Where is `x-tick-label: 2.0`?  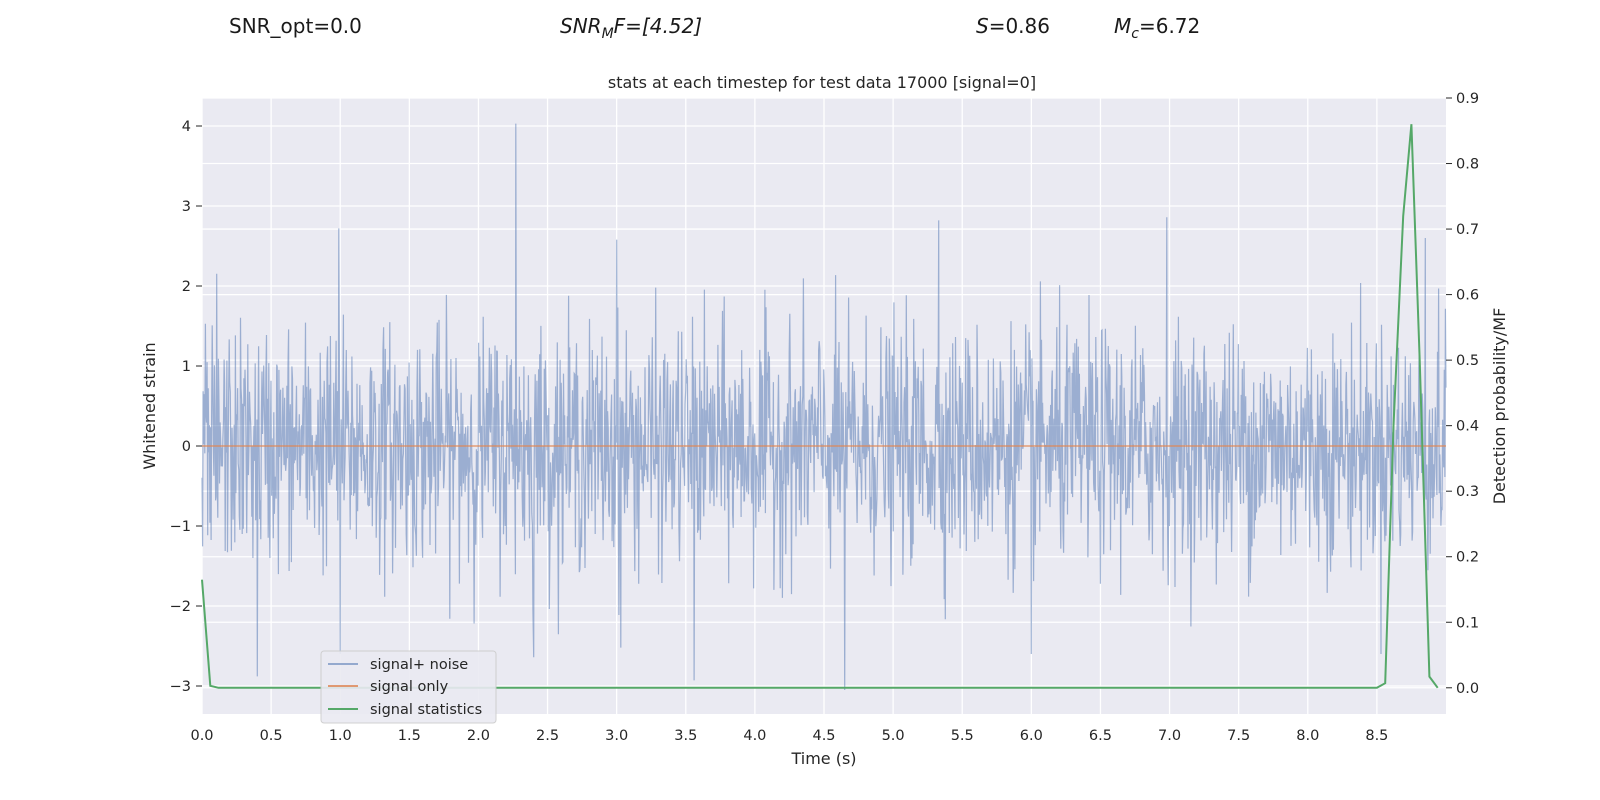 x-tick-label: 2.0 is located at coordinates (478, 736).